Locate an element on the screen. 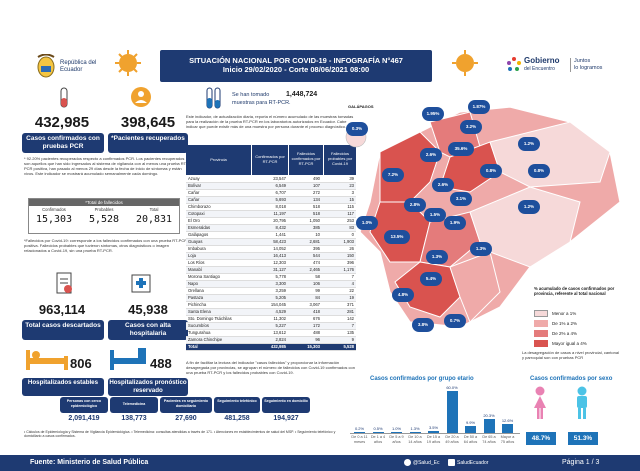  province-value-cell: 5,528 is located at coordinates (339, 347).